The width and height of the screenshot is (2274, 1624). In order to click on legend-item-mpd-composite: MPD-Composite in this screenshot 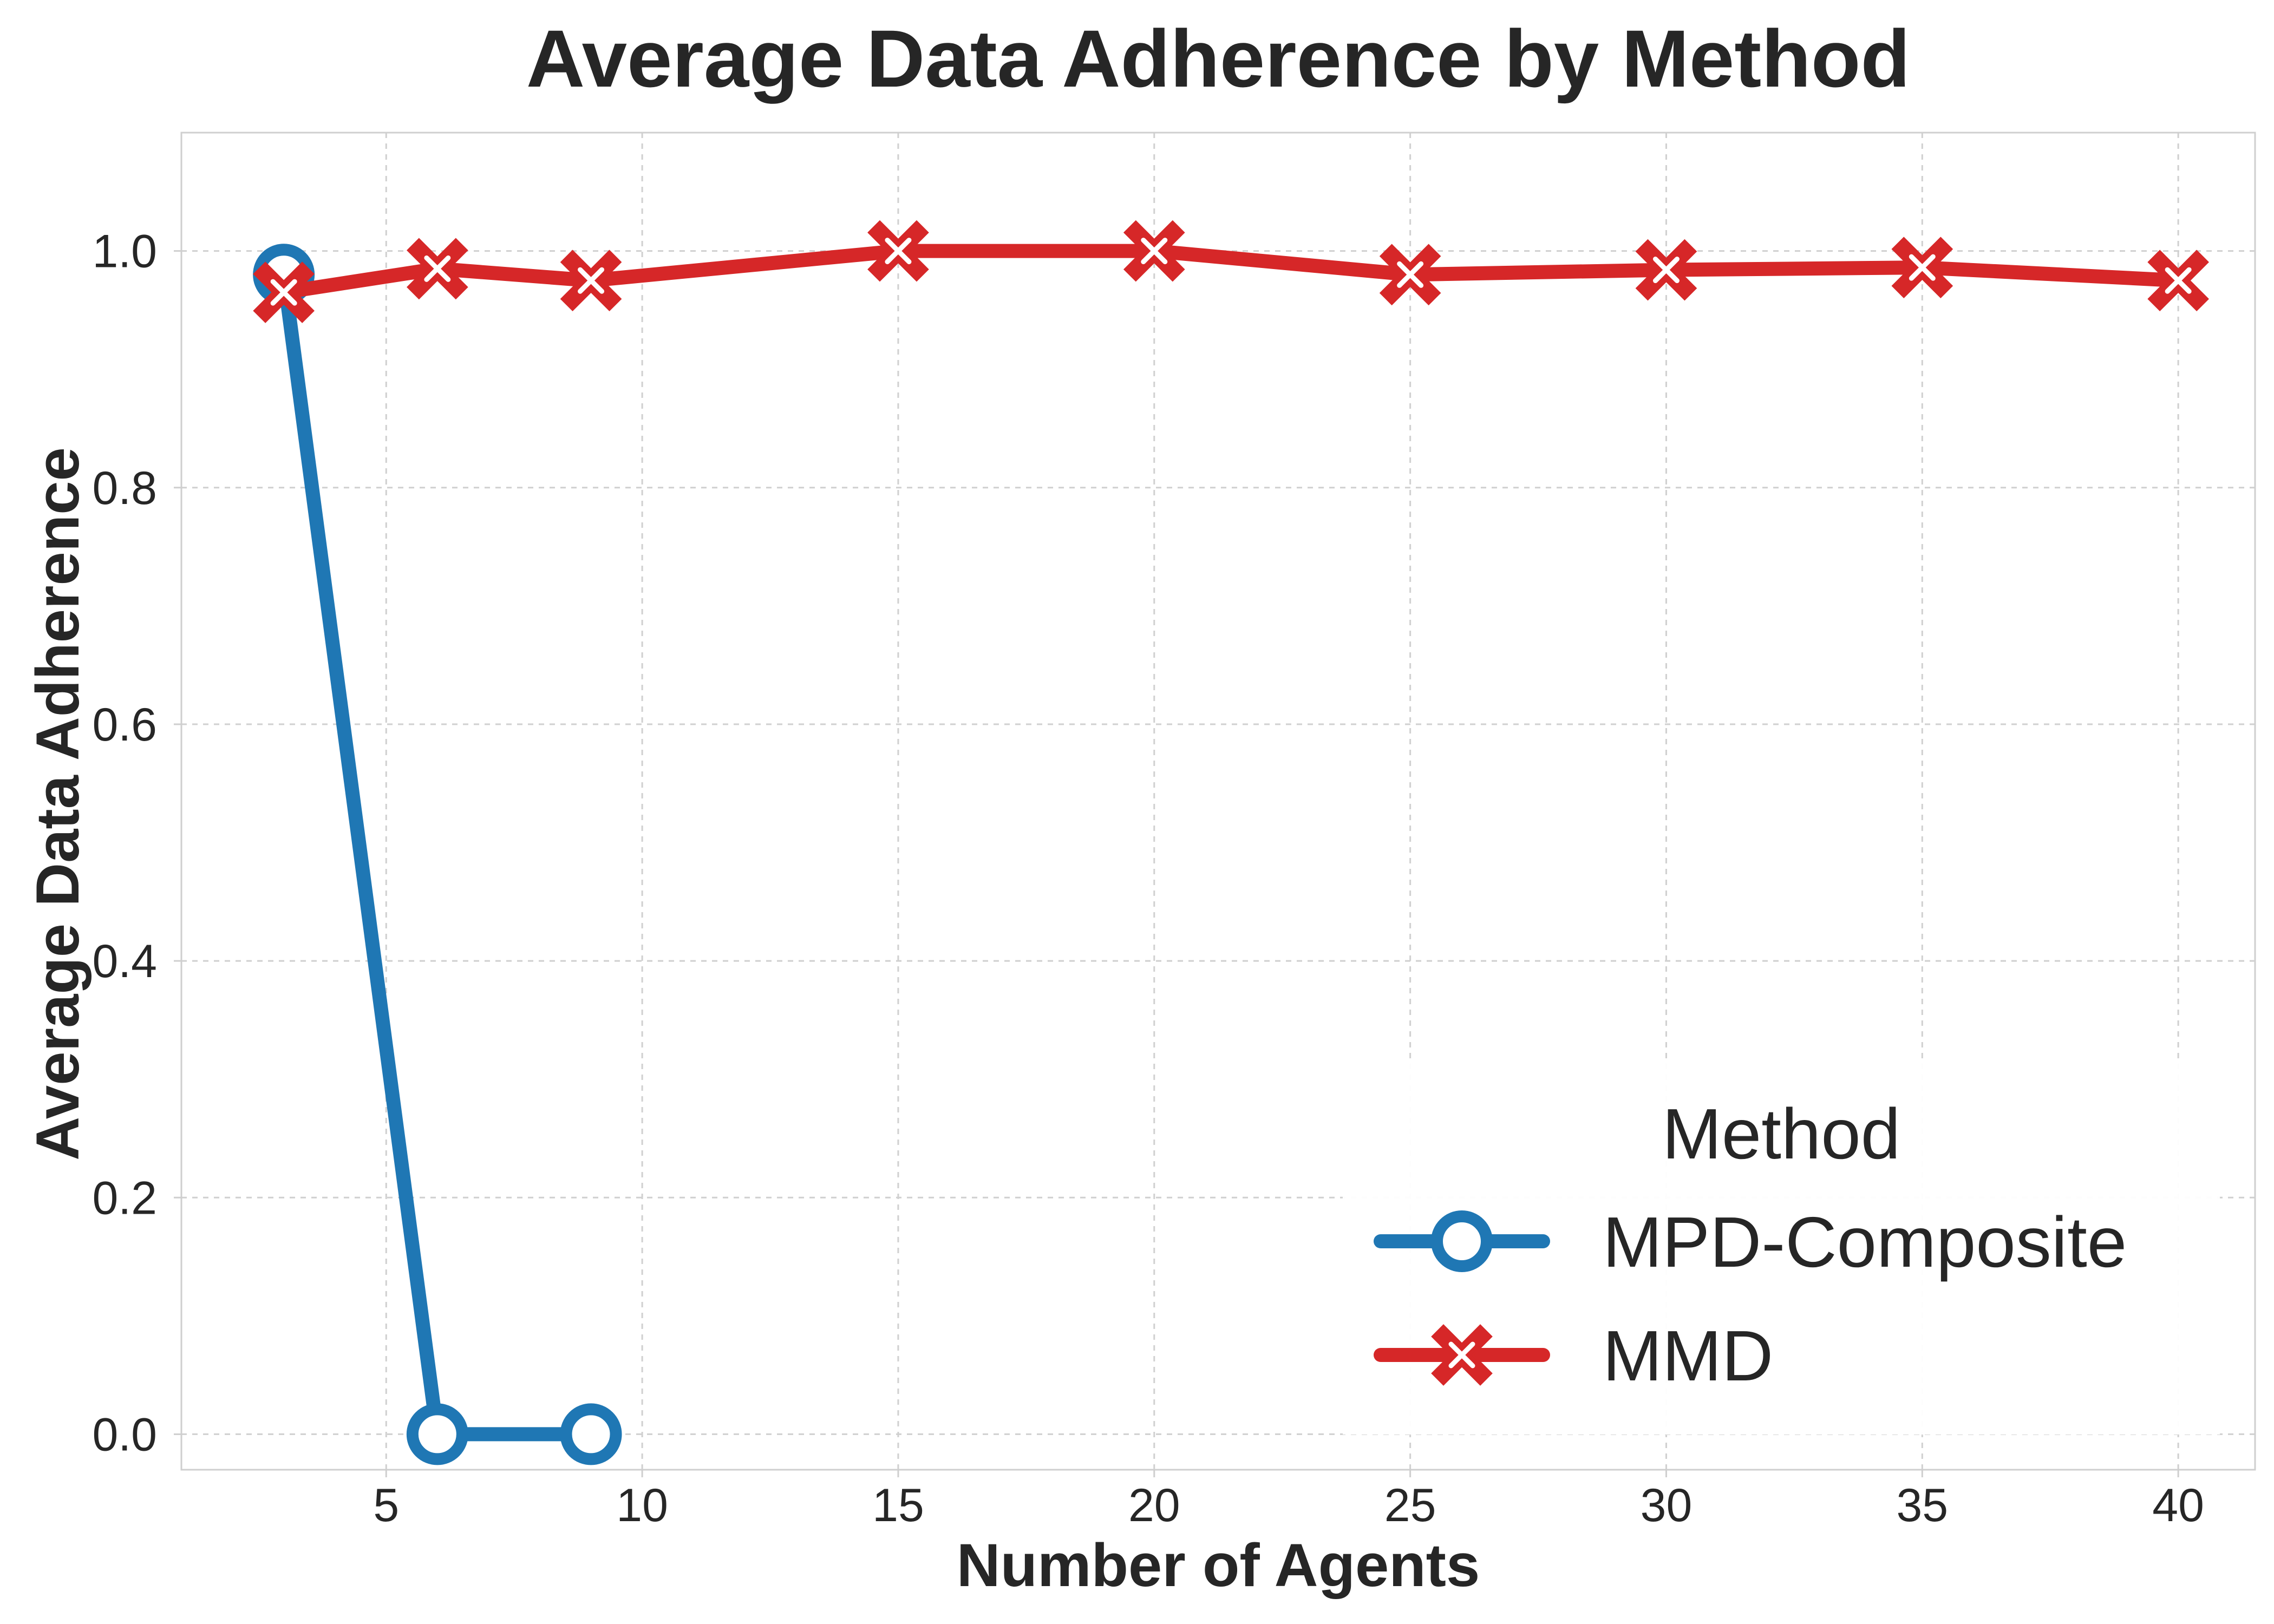, I will do `click(1751, 1242)`.